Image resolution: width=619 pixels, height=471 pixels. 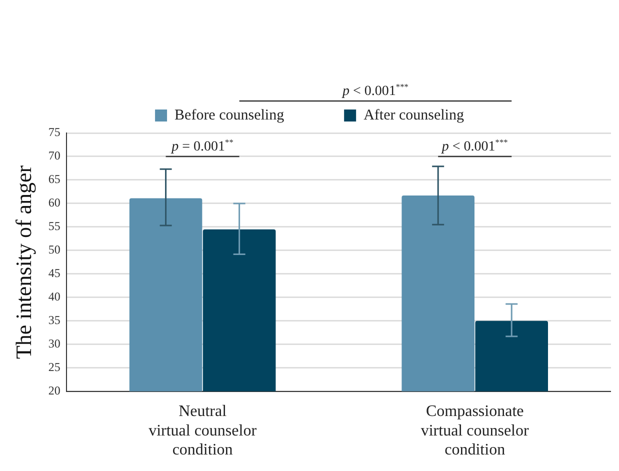 What do you see at coordinates (54, 155) in the screenshot?
I see `y-tick-label: 70` at bounding box center [54, 155].